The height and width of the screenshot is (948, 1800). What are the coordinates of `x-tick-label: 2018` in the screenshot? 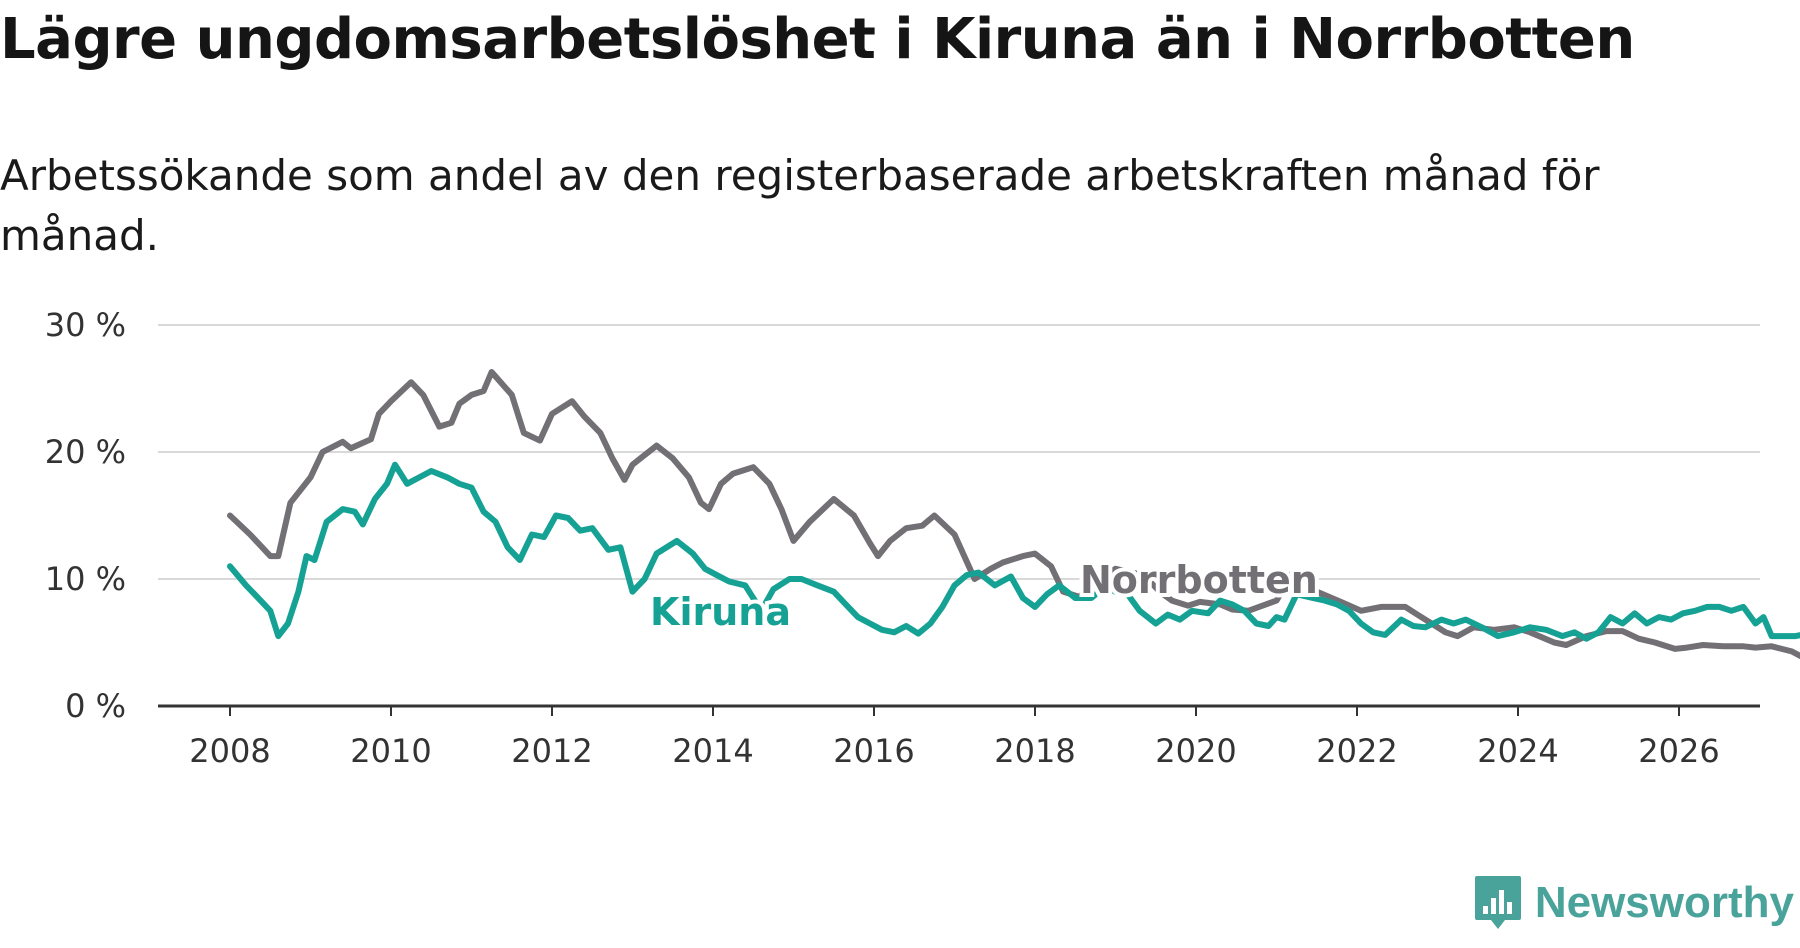 It's located at (1034, 751).